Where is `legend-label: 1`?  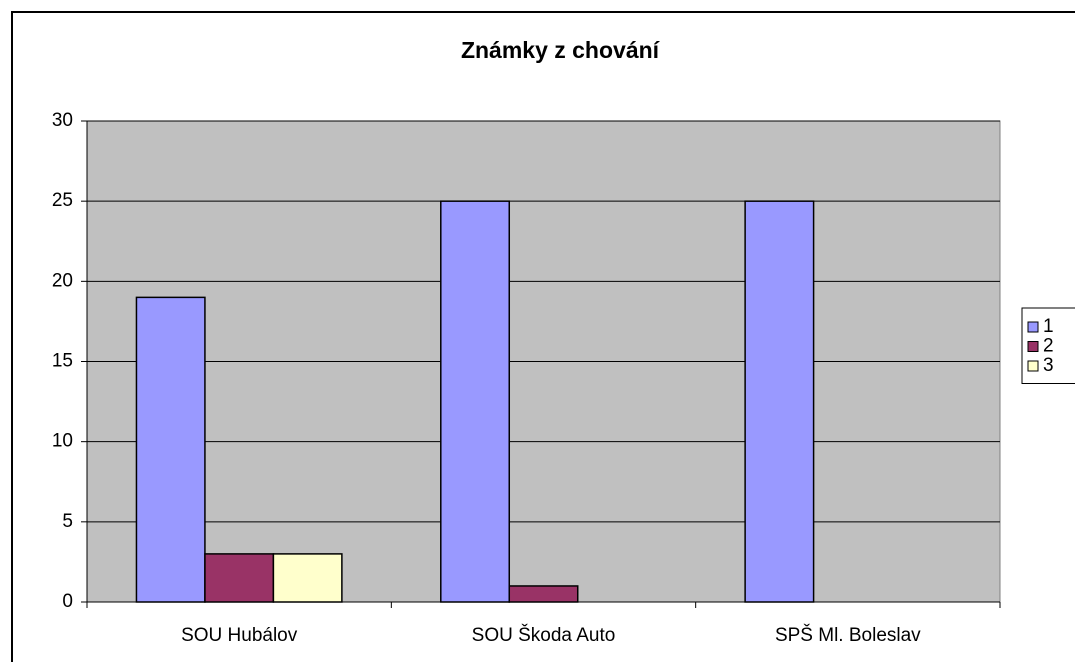
legend-label: 1 is located at coordinates (1048, 326).